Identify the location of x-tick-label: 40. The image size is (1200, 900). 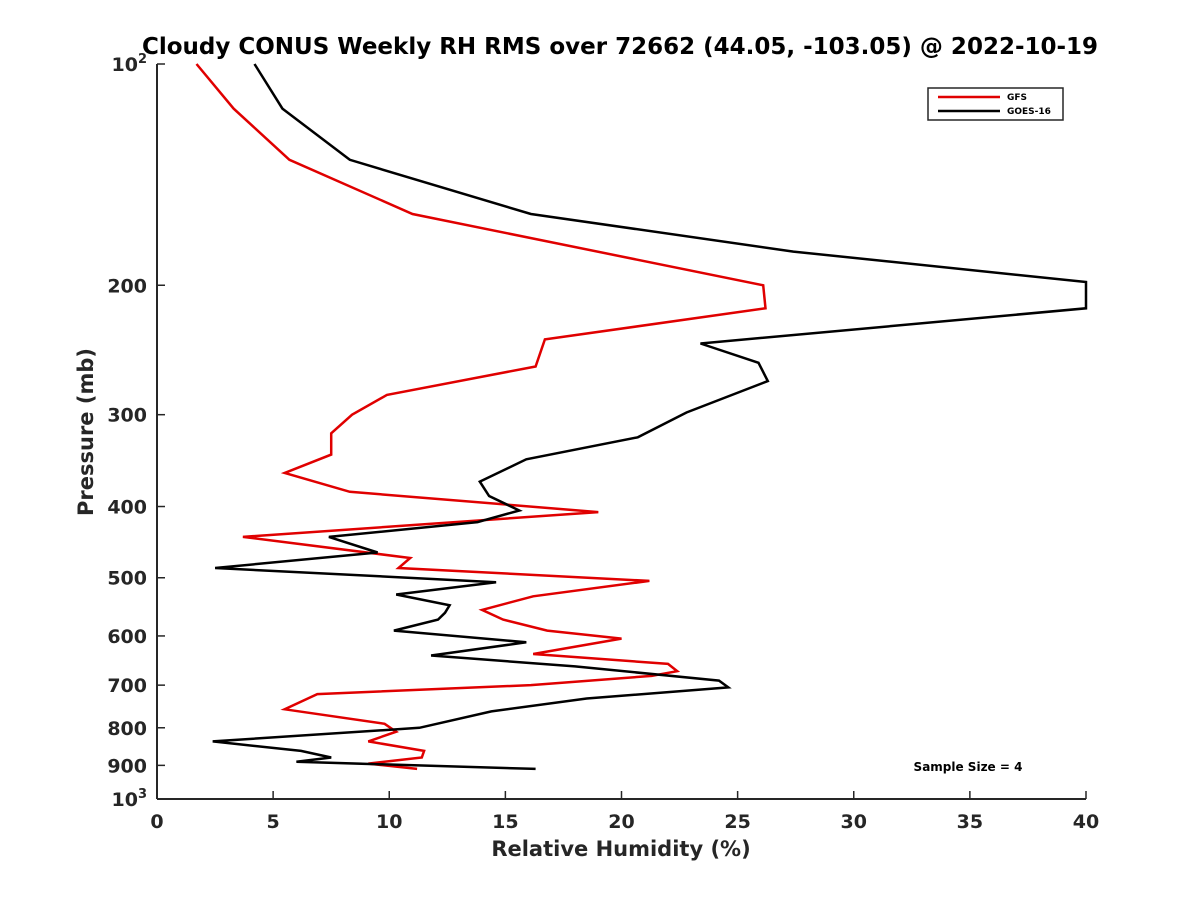
(1086, 822).